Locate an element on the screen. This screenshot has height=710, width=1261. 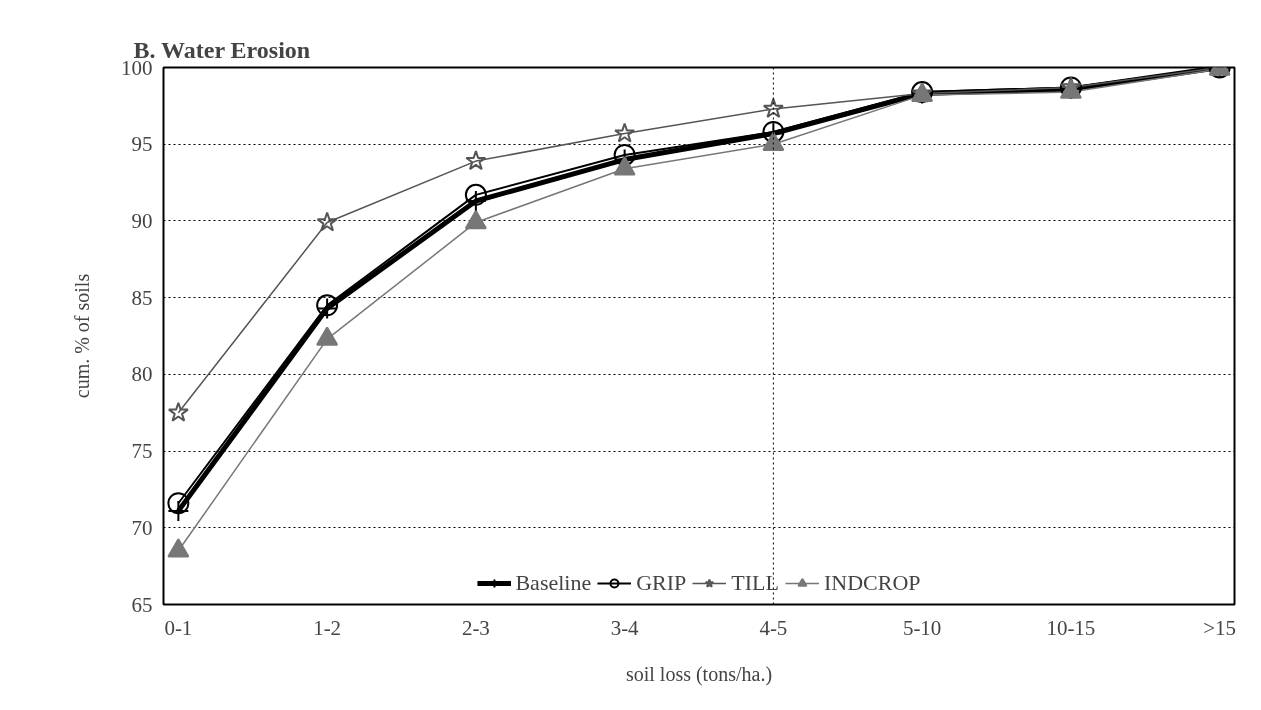
legend-label: GRIP is located at coordinates (661, 583).